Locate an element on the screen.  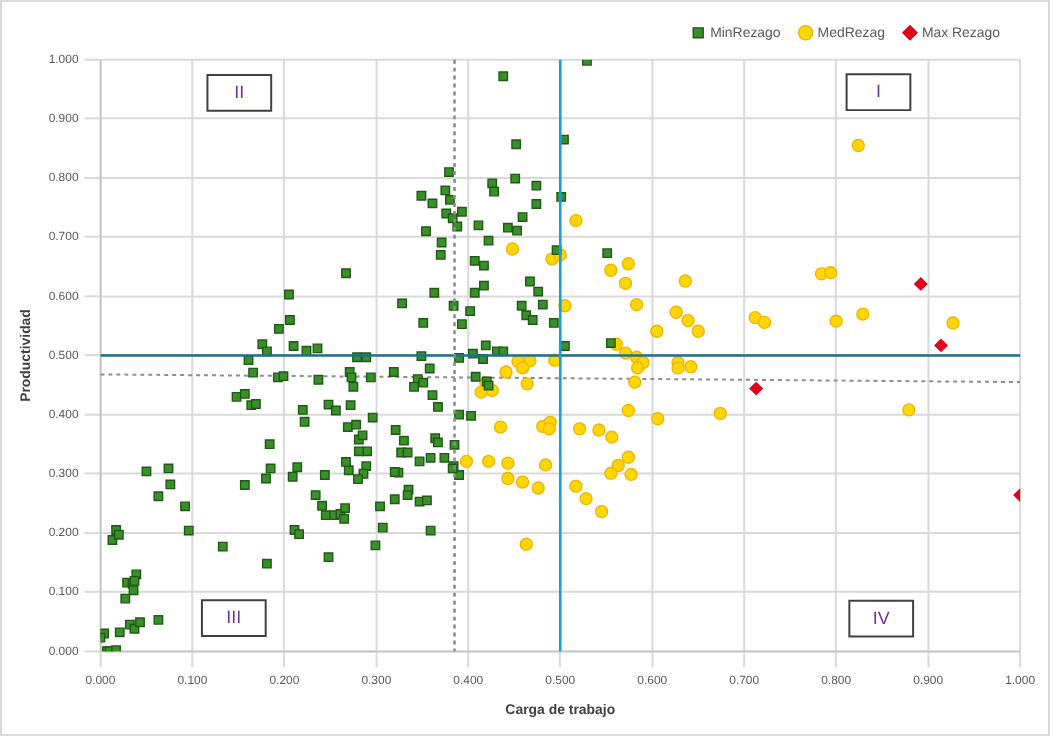
annotation: IV is located at coordinates (881, 617).